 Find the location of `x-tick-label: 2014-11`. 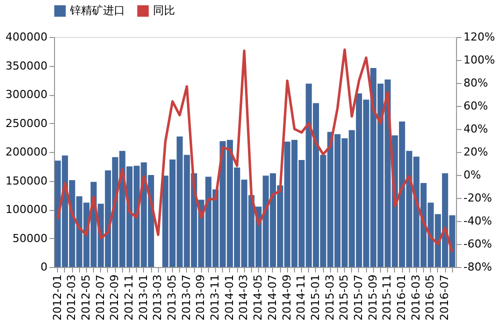

x-tick-label: 2014-11 is located at coordinates (301, 297).